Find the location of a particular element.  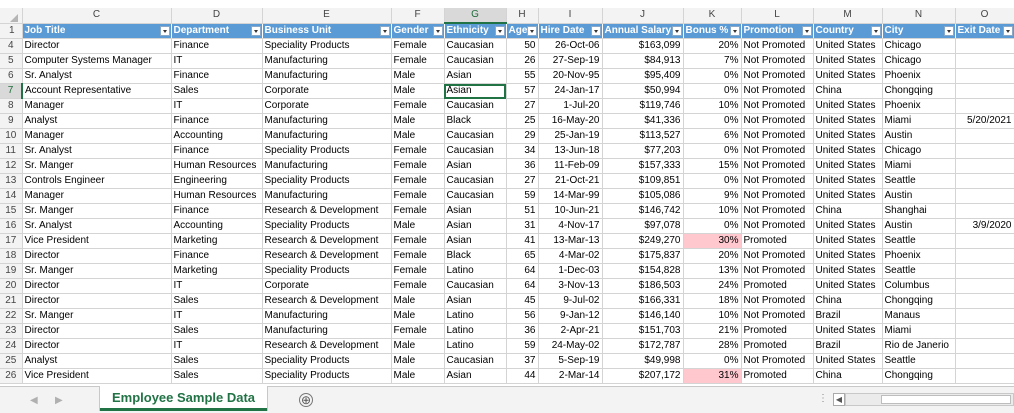

column-header-m: M is located at coordinates (848, 16).